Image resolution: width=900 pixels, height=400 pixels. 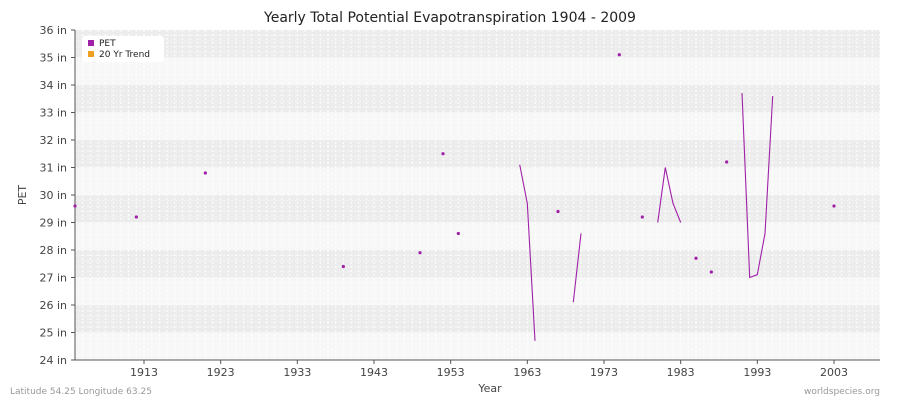 I want to click on y-tick-label: 27 in, so click(x=53, y=278).